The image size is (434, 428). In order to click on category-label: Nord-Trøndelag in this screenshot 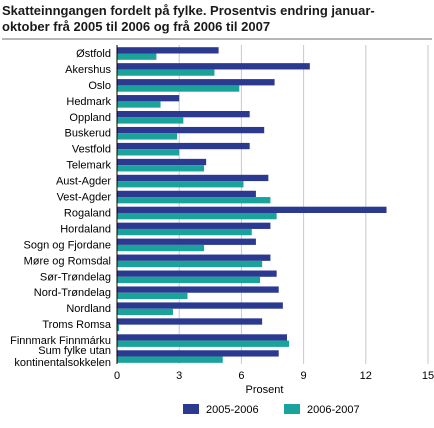, I will do `click(72, 293)`.